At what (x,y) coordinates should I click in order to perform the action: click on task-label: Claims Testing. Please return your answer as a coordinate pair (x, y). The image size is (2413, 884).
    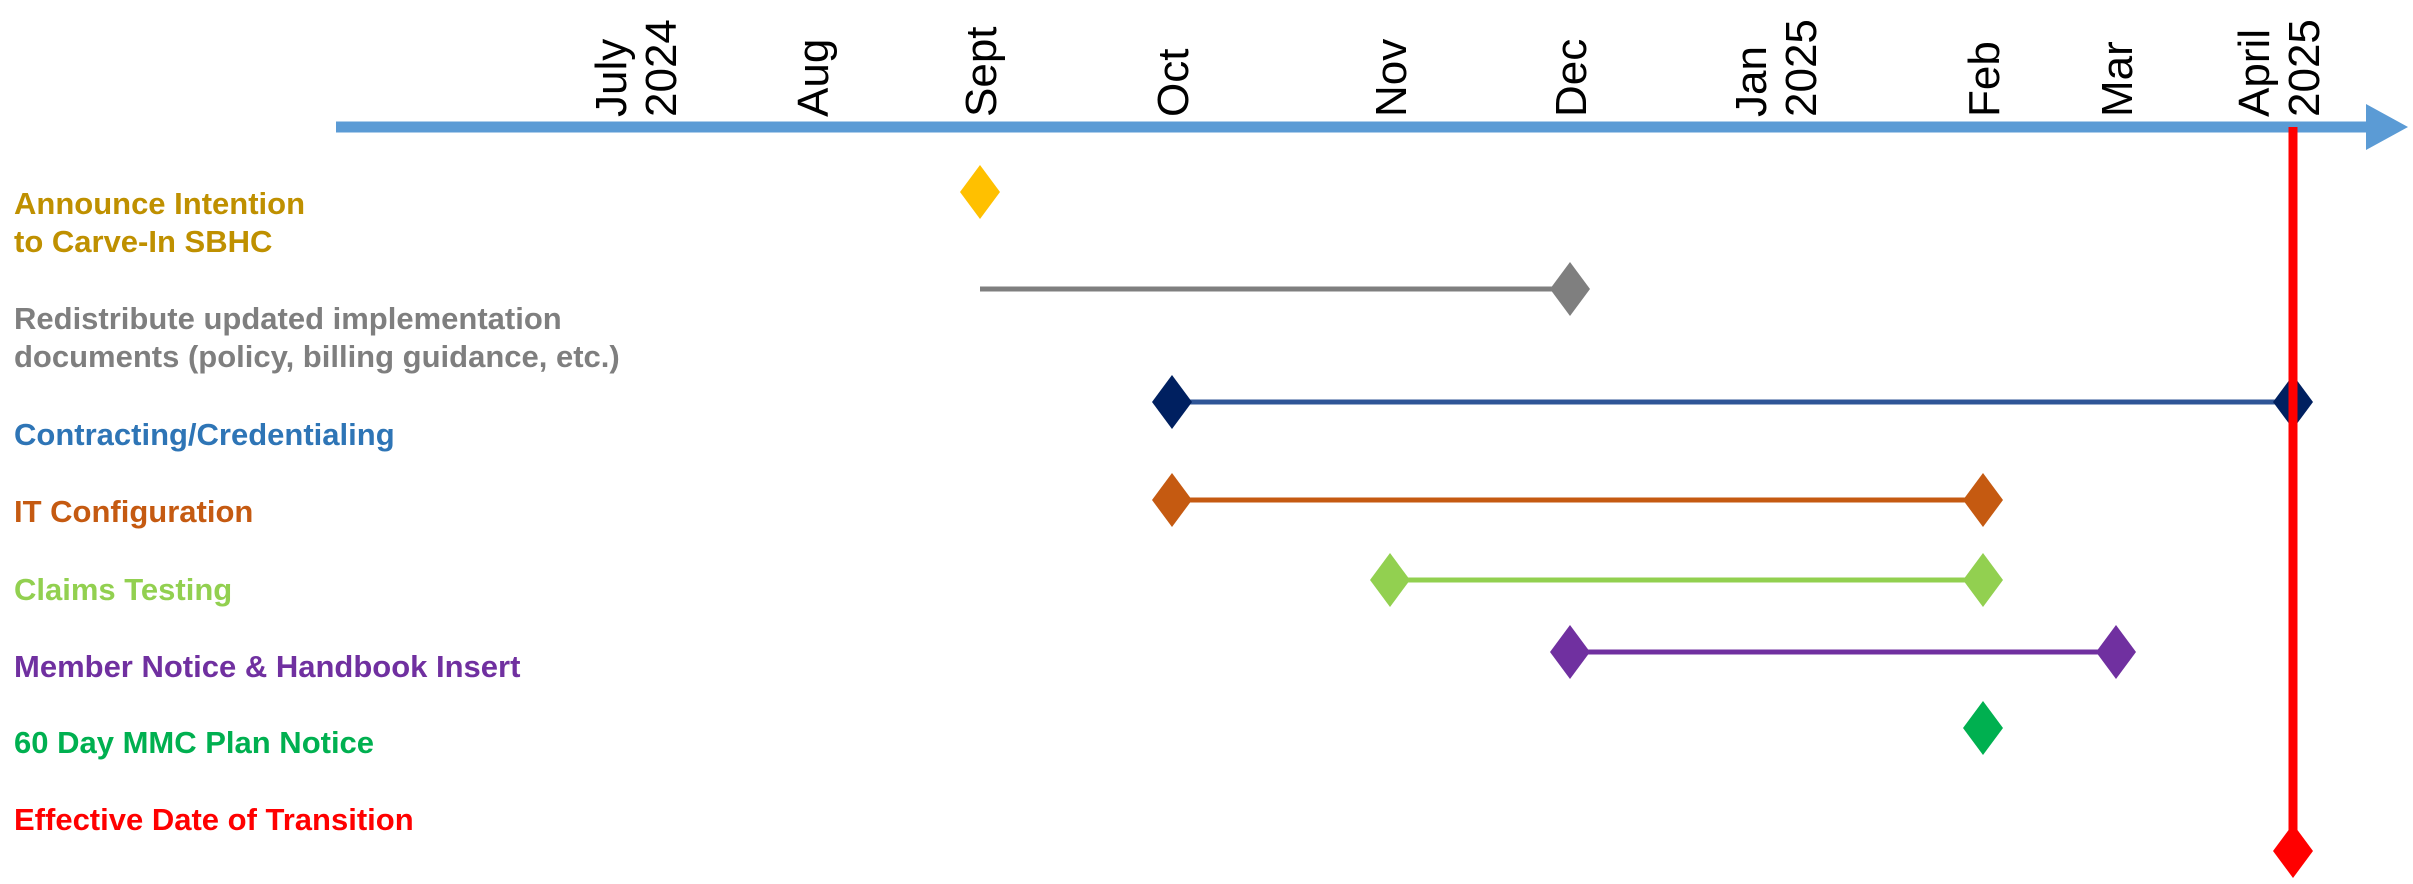
    Looking at the image, I should click on (123, 589).